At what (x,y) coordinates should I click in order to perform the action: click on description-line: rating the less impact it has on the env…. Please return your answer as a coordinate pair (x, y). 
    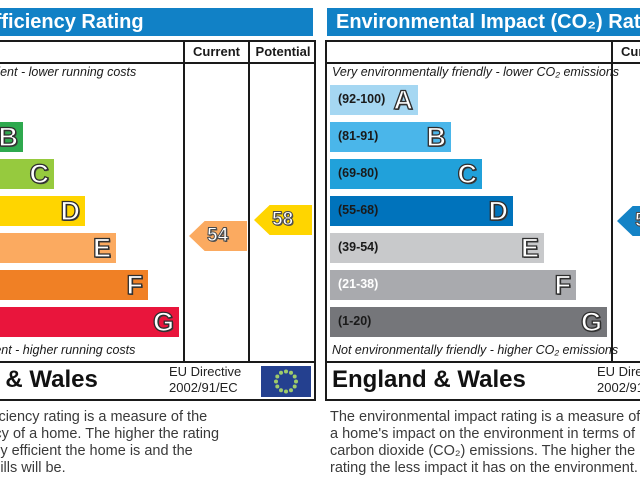
    Looking at the image, I should click on (484, 468).